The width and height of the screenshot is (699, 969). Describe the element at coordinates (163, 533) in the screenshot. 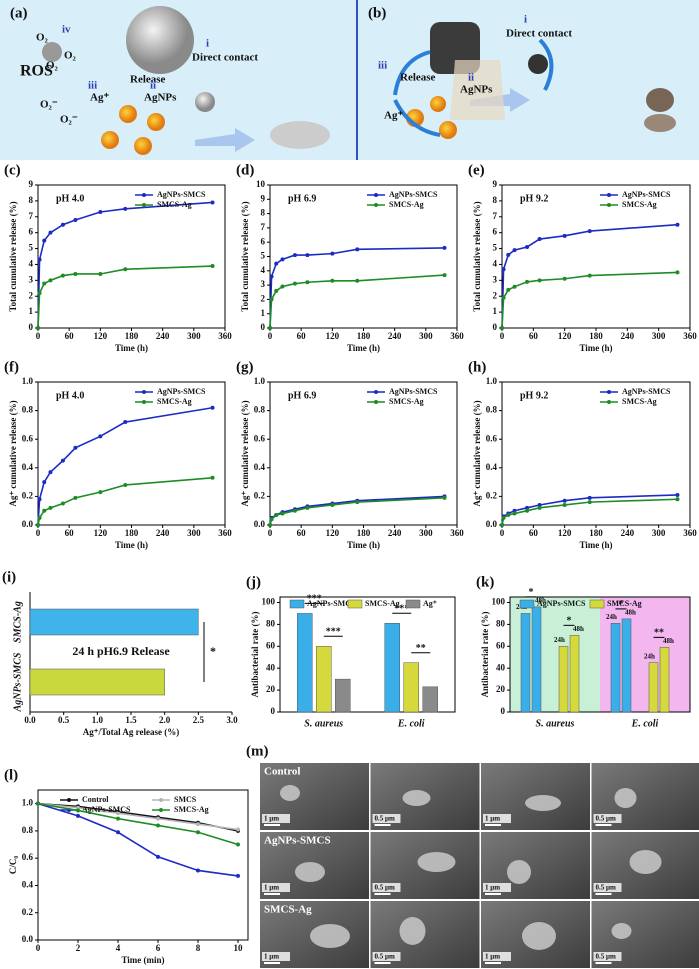

I see `x-tick-label: 240` at that location.